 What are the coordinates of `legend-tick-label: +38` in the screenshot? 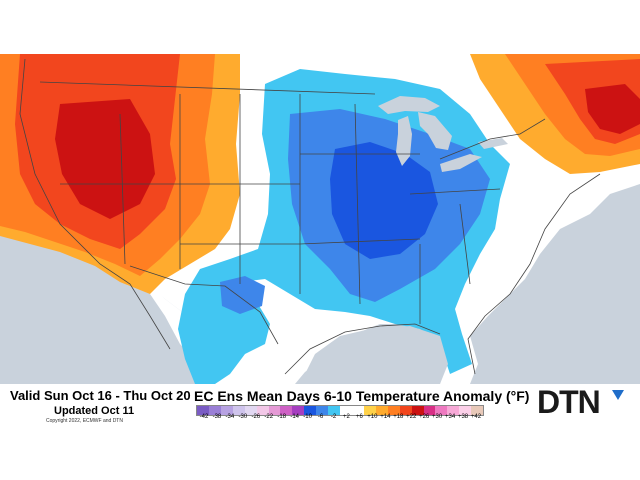 It's located at (463, 417).